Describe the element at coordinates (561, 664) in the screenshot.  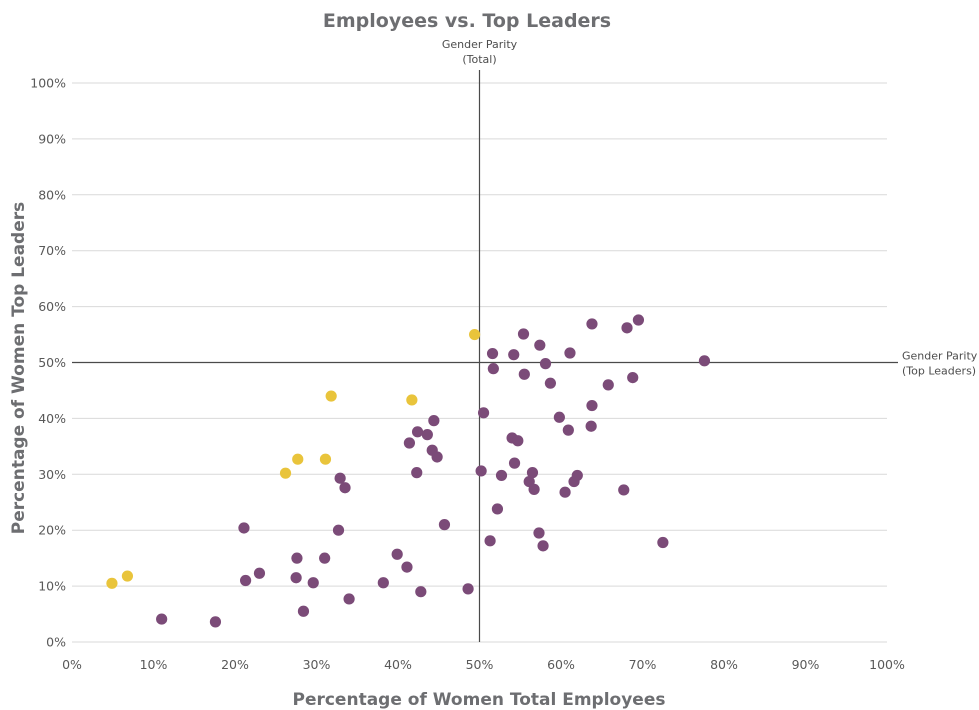
I see `x-tick-label: 60%` at that location.